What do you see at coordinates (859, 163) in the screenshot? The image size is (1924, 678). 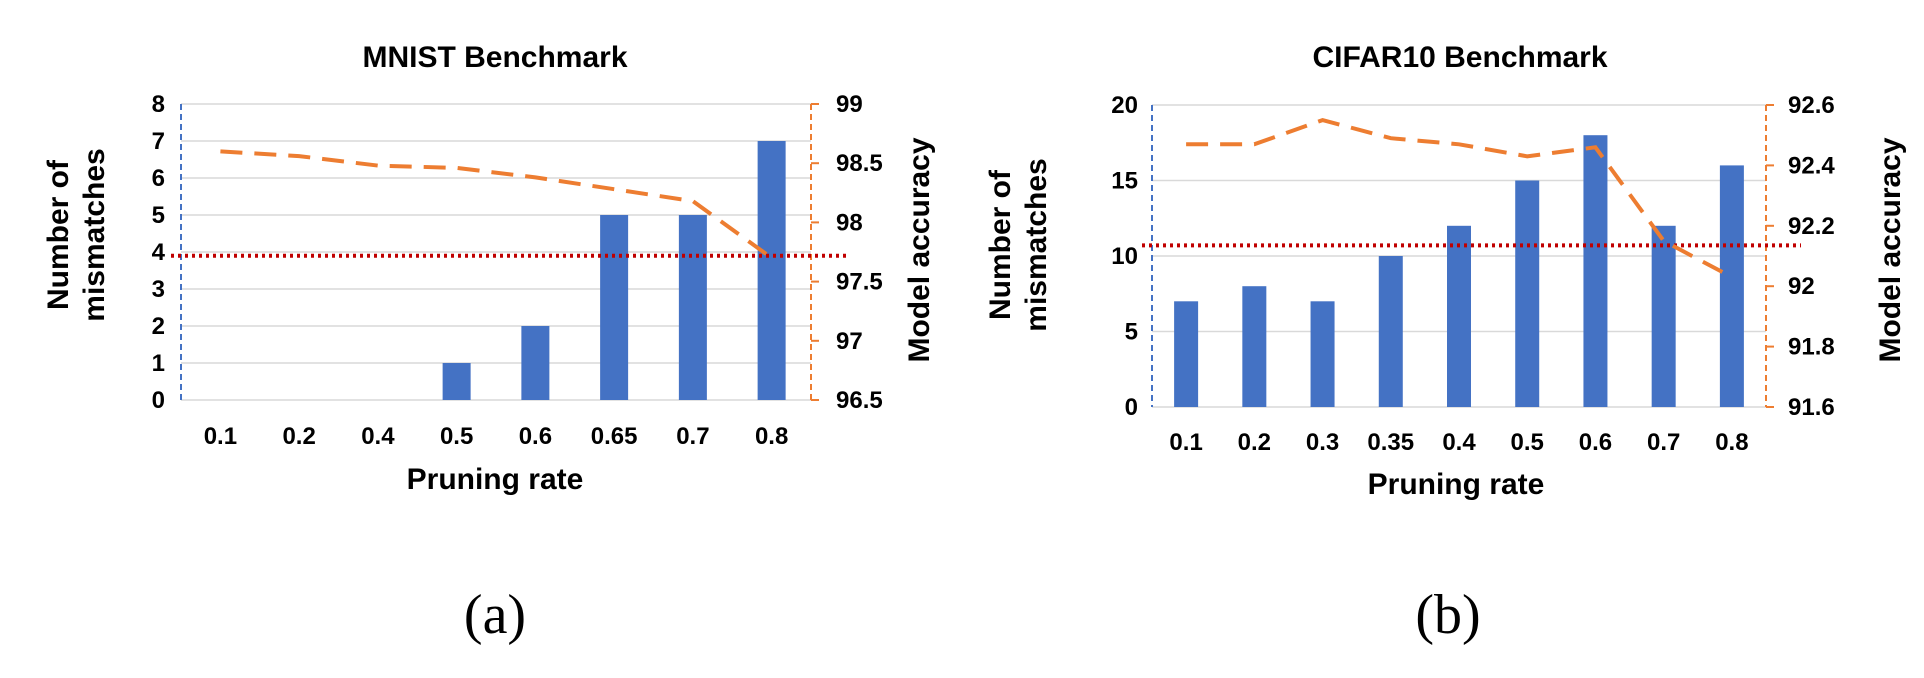 I see `y2-tick-label: 98.5` at bounding box center [859, 163].